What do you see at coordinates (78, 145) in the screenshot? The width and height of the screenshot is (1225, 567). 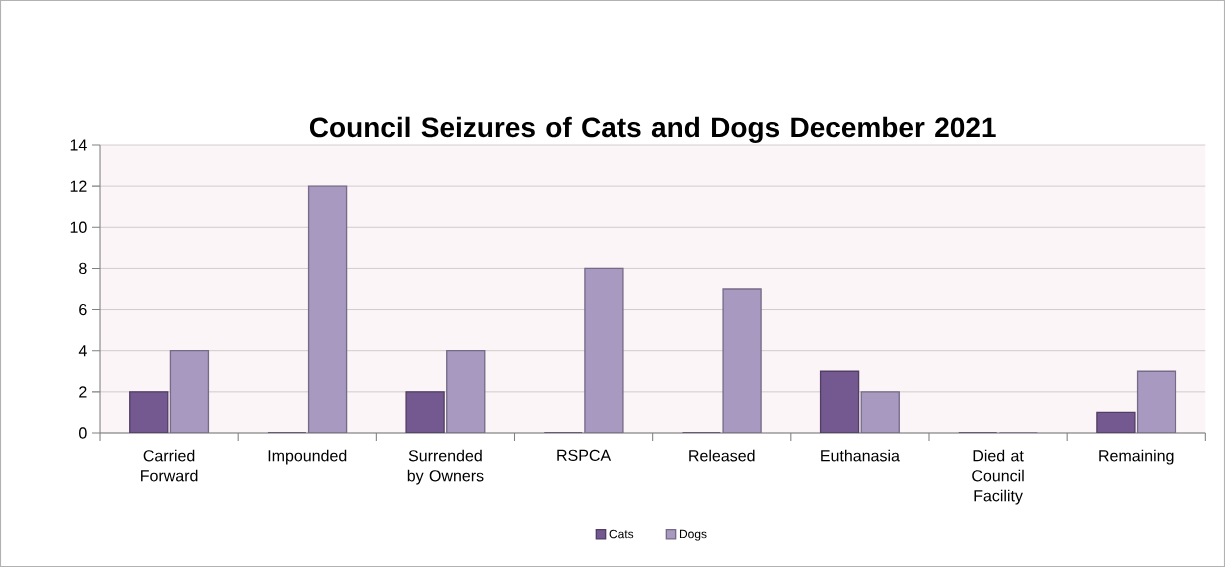 I see `y-tick-label: 14` at bounding box center [78, 145].